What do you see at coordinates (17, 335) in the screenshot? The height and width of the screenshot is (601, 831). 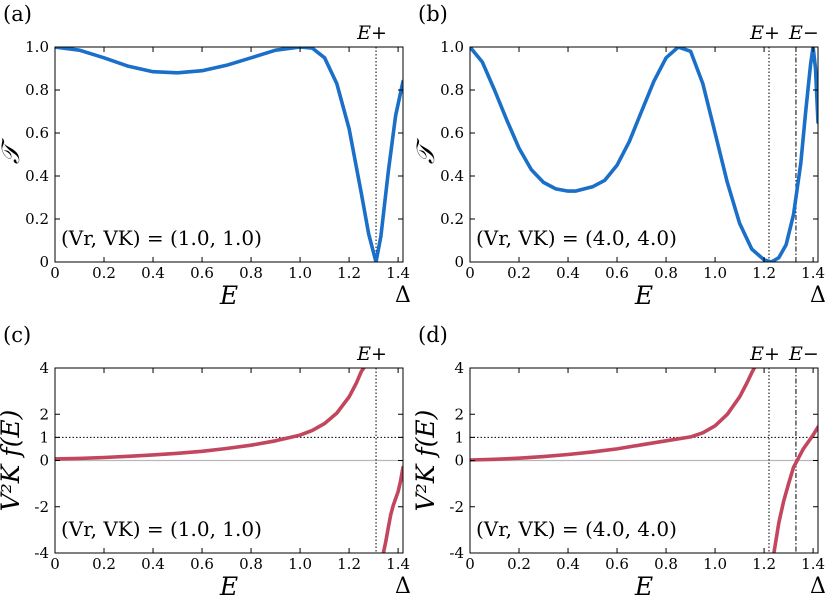 I see `panel-label: (c)` at bounding box center [17, 335].